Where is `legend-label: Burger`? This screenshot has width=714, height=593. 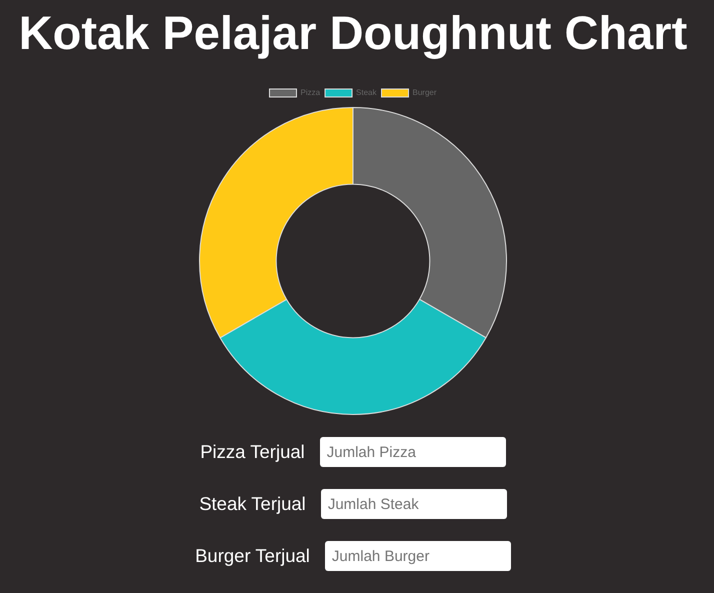 legend-label: Burger is located at coordinates (424, 93).